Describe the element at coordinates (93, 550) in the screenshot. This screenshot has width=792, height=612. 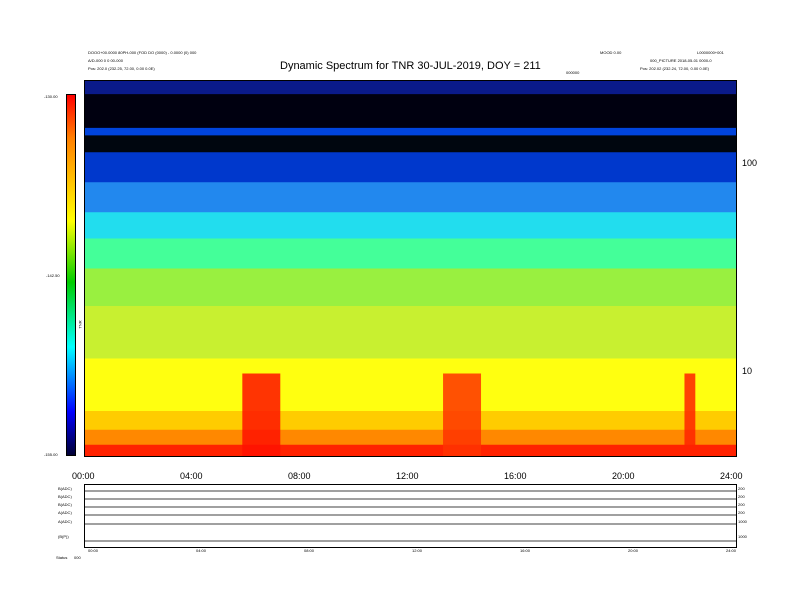
I see `panel-x-tick-0: 00:00` at that location.